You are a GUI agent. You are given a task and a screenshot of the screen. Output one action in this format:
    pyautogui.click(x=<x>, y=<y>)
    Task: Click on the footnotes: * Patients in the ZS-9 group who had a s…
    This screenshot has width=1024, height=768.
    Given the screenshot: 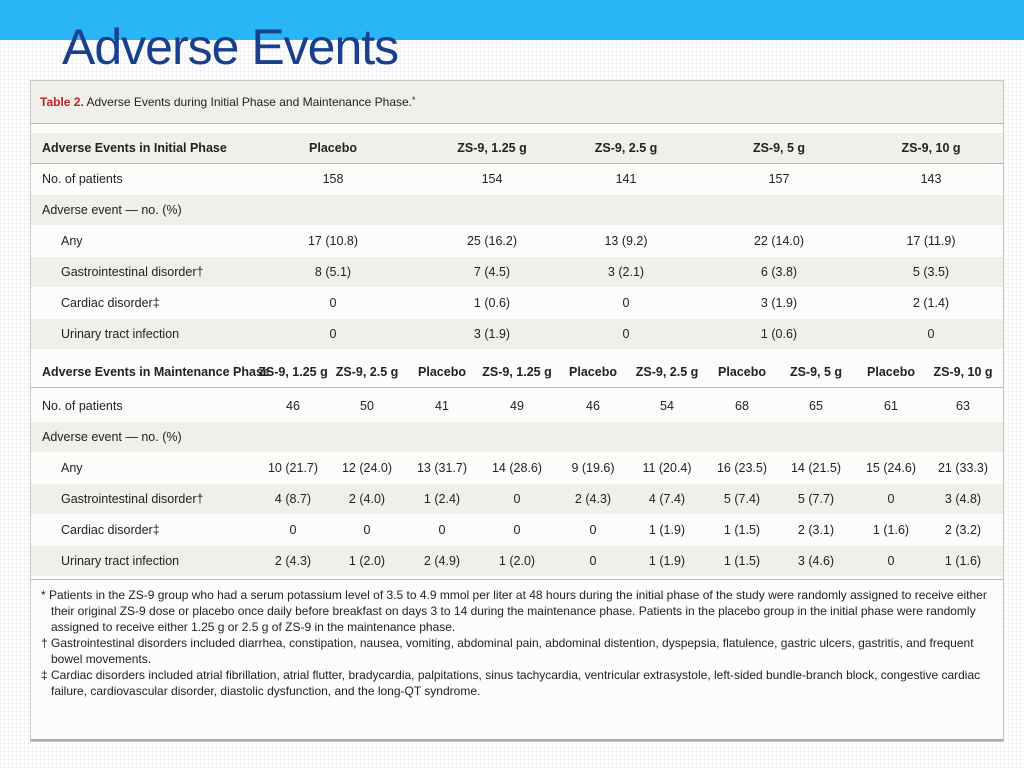 What is the action you would take?
    pyautogui.click(x=521, y=643)
    